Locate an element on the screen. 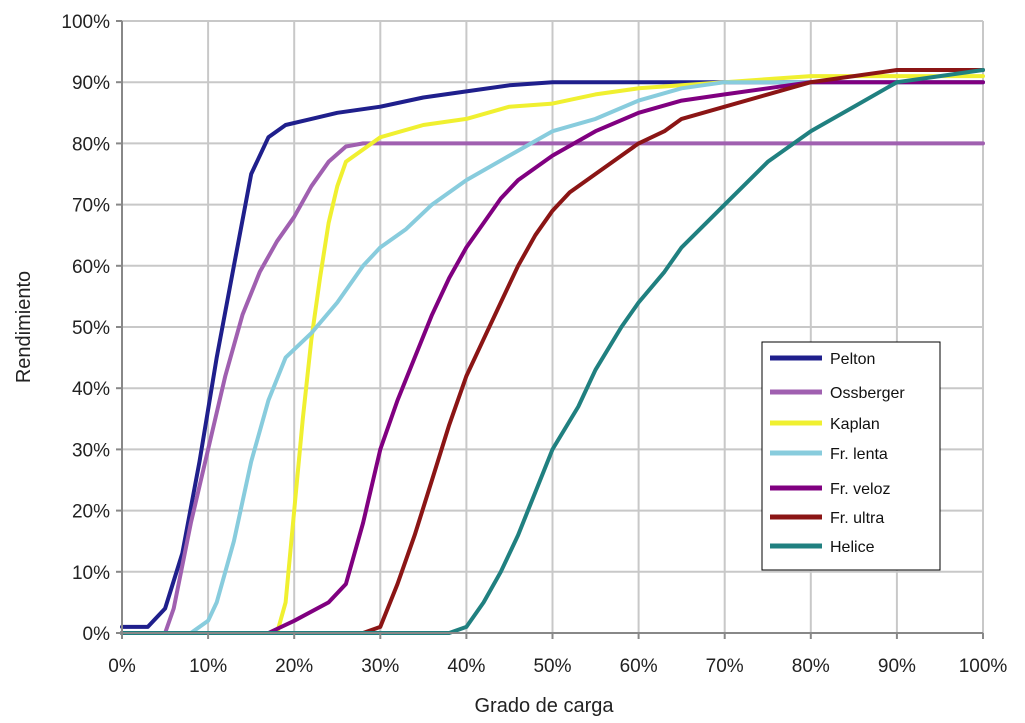 This screenshot has height=723, width=1025. y-tick-label: 10% is located at coordinates (91, 573).